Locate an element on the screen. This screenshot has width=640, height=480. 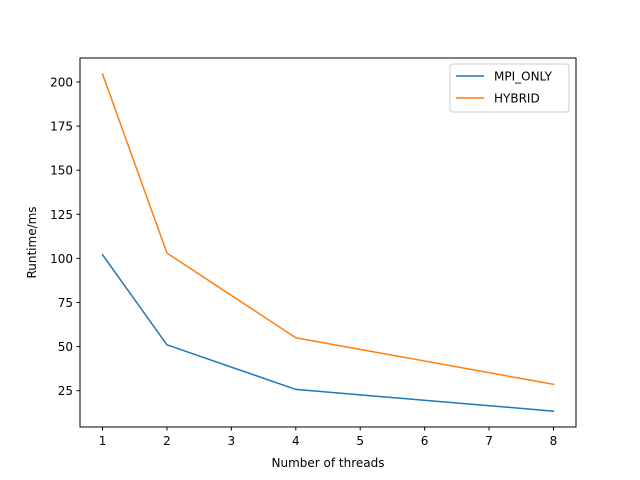
y-tick-label: 25 is located at coordinates (65, 391).